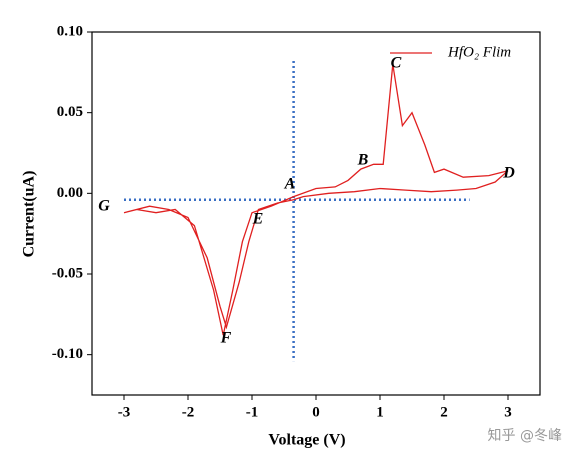 This screenshot has height=461, width=575. Describe the element at coordinates (124, 412) in the screenshot. I see `x-tick-label: -3` at that location.